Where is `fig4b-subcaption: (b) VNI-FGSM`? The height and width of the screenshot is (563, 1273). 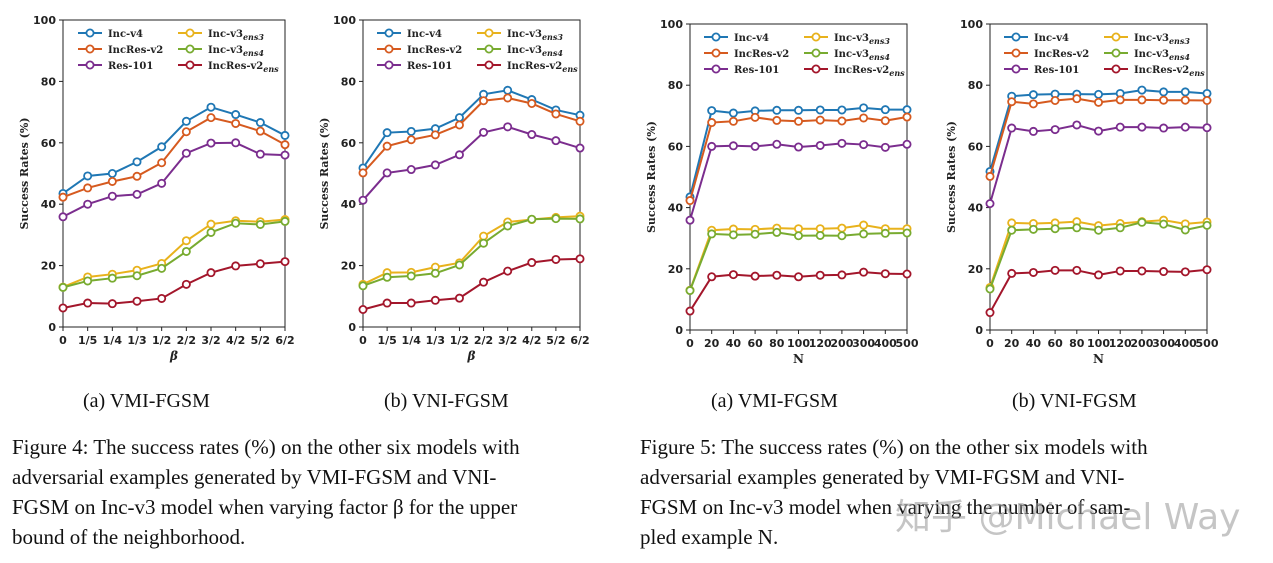
fig4b-subcaption: (b) VNI-FGSM is located at coordinates (446, 401).